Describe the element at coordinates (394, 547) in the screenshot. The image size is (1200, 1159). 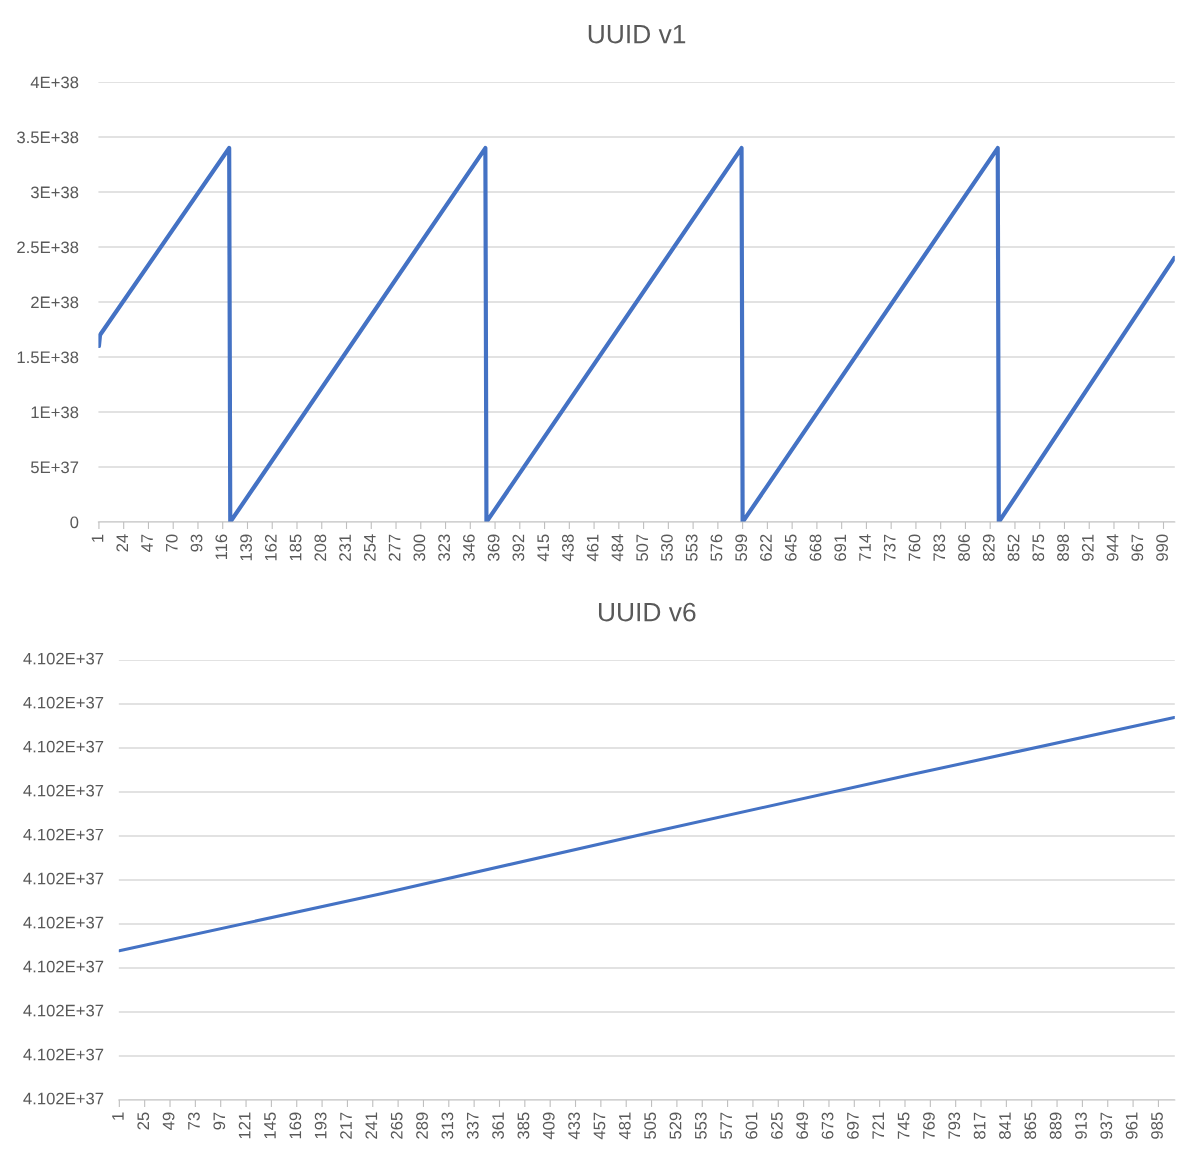
I see `x-tick-label: 277` at that location.